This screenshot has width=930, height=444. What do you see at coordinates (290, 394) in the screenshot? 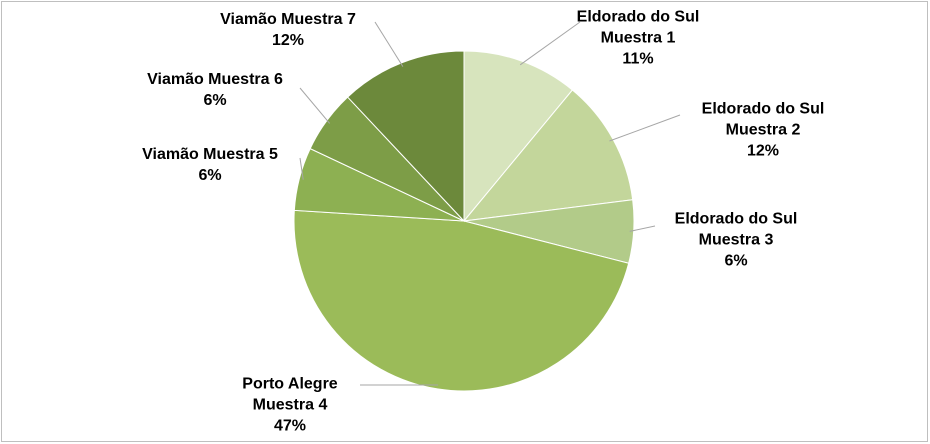
I see `category-label: Porto Alegre Muestra 4` at bounding box center [290, 394].